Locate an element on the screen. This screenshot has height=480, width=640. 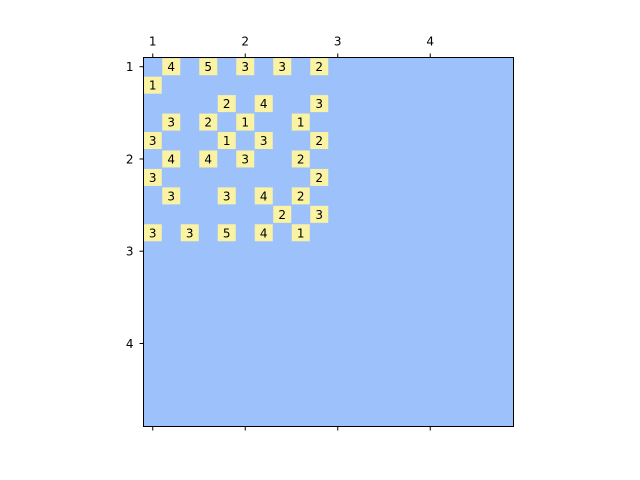
cell-13: 3 is located at coordinates (152, 141).